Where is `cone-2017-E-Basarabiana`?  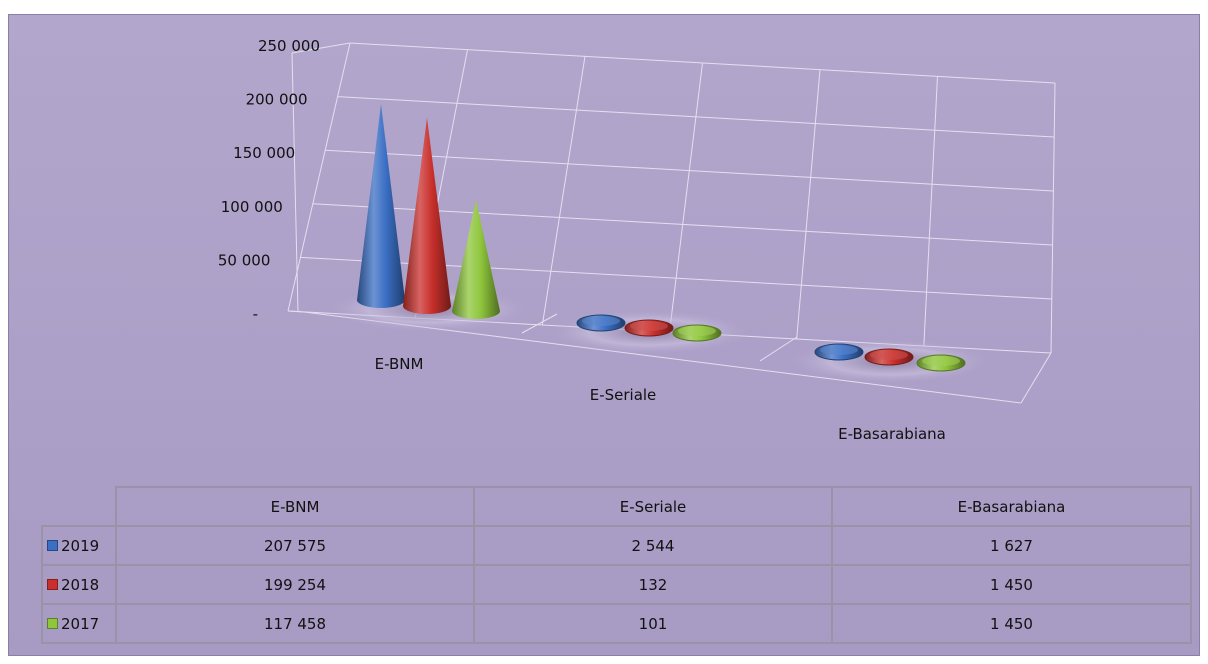
cone-2017-E-Basarabiana is located at coordinates (941, 363).